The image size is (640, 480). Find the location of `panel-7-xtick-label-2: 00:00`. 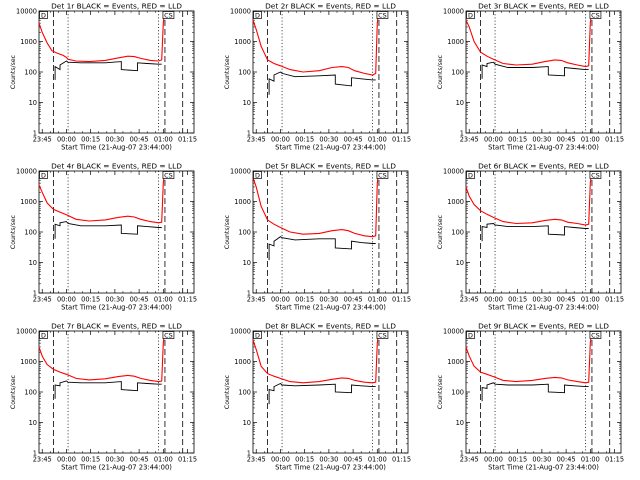

panel-7-xtick-label-2: 00:00 is located at coordinates (66, 460).